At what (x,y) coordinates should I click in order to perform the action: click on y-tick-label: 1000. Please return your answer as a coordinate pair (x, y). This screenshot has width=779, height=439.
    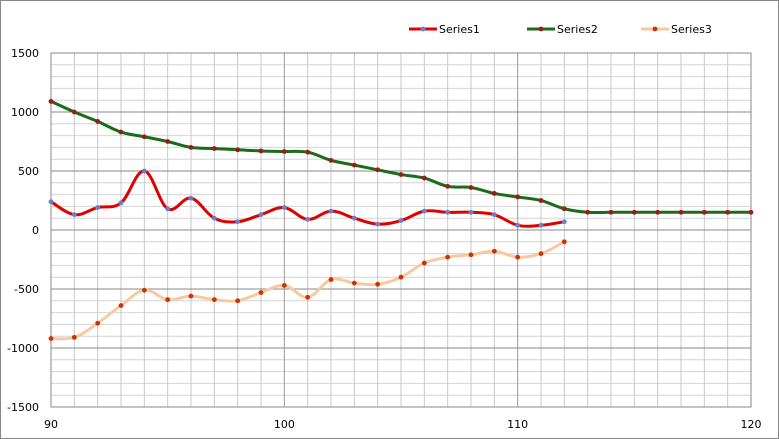
    Looking at the image, I should click on (25, 112).